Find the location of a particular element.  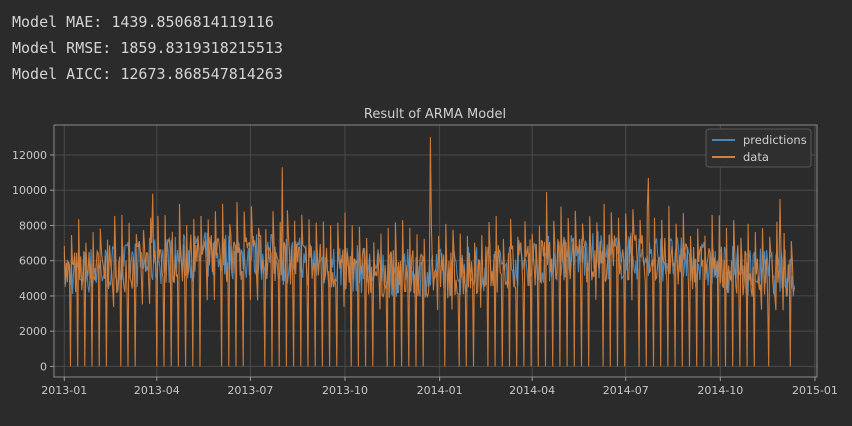

x-tick-label: 2014-10 is located at coordinates (720, 390).